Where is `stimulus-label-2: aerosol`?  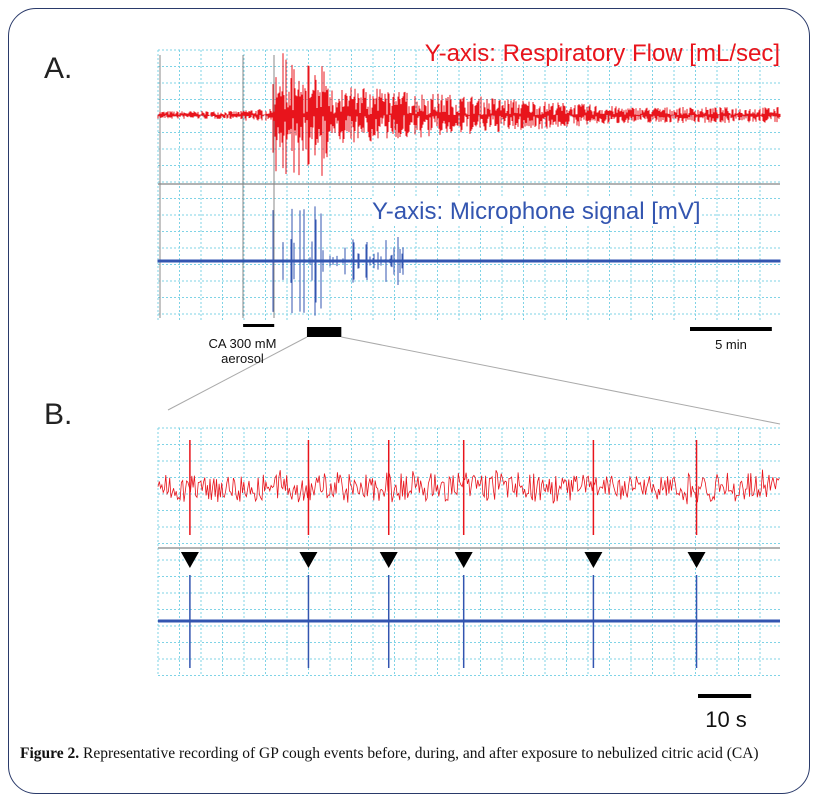
stimulus-label-2: aerosol is located at coordinates (242, 358).